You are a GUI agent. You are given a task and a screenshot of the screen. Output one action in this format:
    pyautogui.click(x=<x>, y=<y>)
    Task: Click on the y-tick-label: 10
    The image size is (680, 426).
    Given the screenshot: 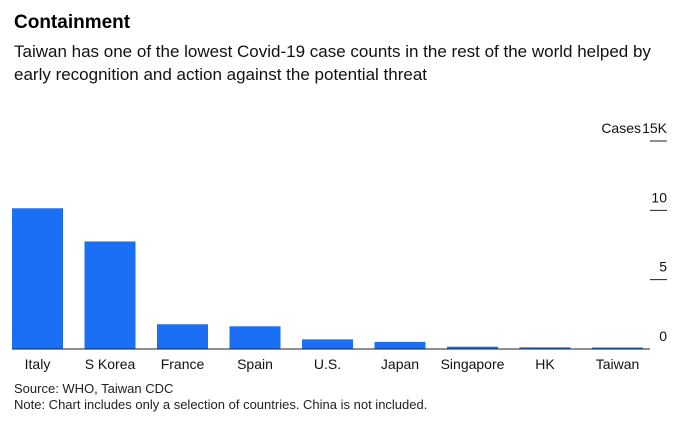 What is the action you would take?
    pyautogui.click(x=659, y=197)
    